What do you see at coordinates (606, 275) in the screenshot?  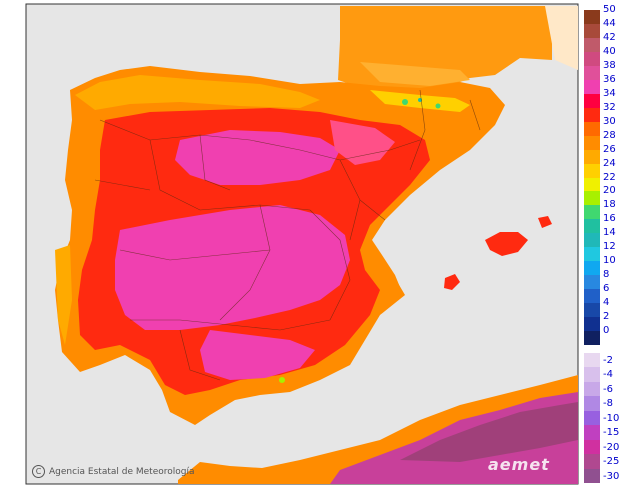 I see `legend-tick-label: 8` at bounding box center [606, 275].